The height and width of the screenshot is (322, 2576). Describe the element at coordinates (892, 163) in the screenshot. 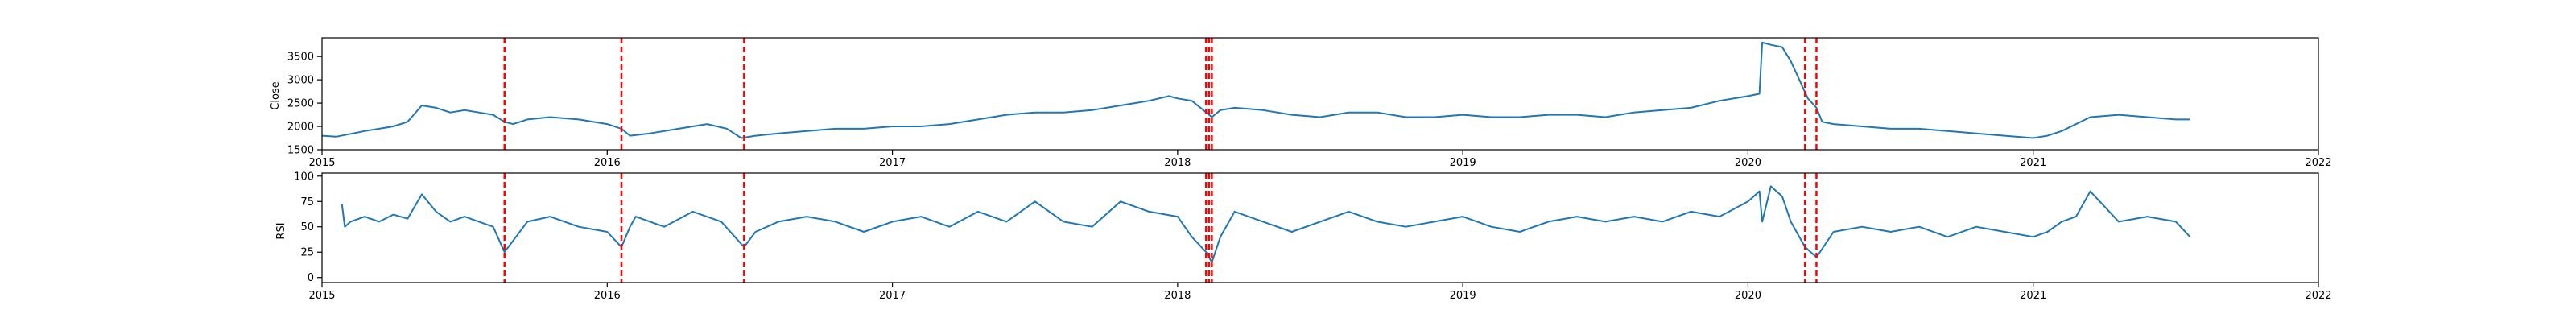

I see `close-x-tick-label-2: 2017` at that location.